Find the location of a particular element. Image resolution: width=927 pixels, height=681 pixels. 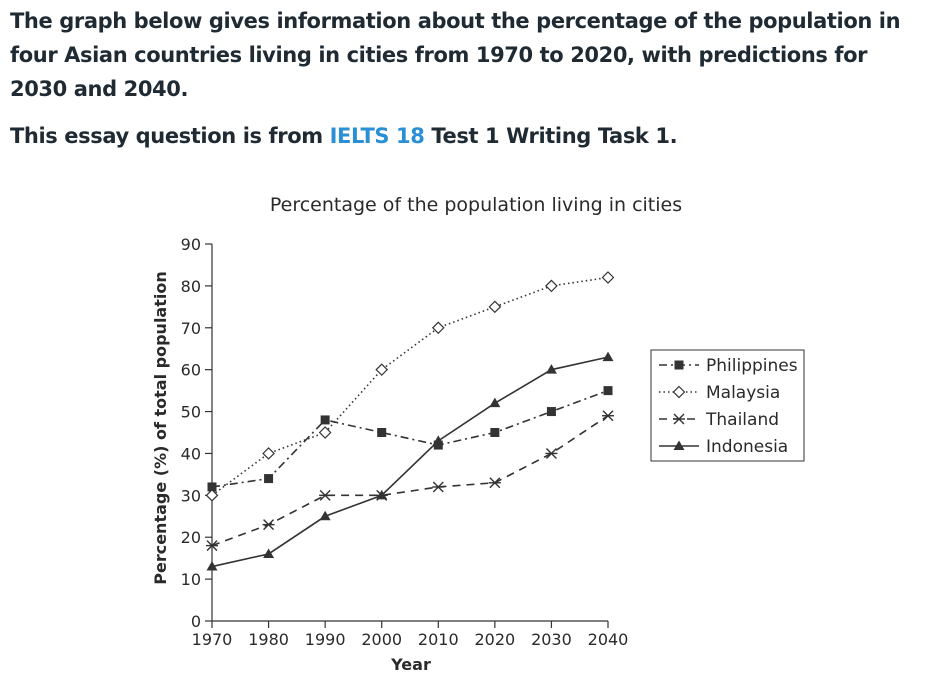

y-tick-label: 60 is located at coordinates (191, 370).